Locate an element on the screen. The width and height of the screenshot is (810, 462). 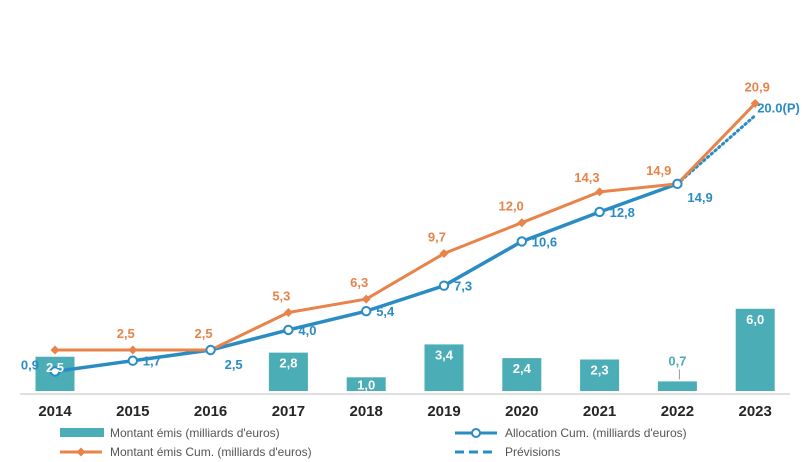
legend-label-2: Montant émis Cum. (milliards d'euros) is located at coordinates (211, 452).